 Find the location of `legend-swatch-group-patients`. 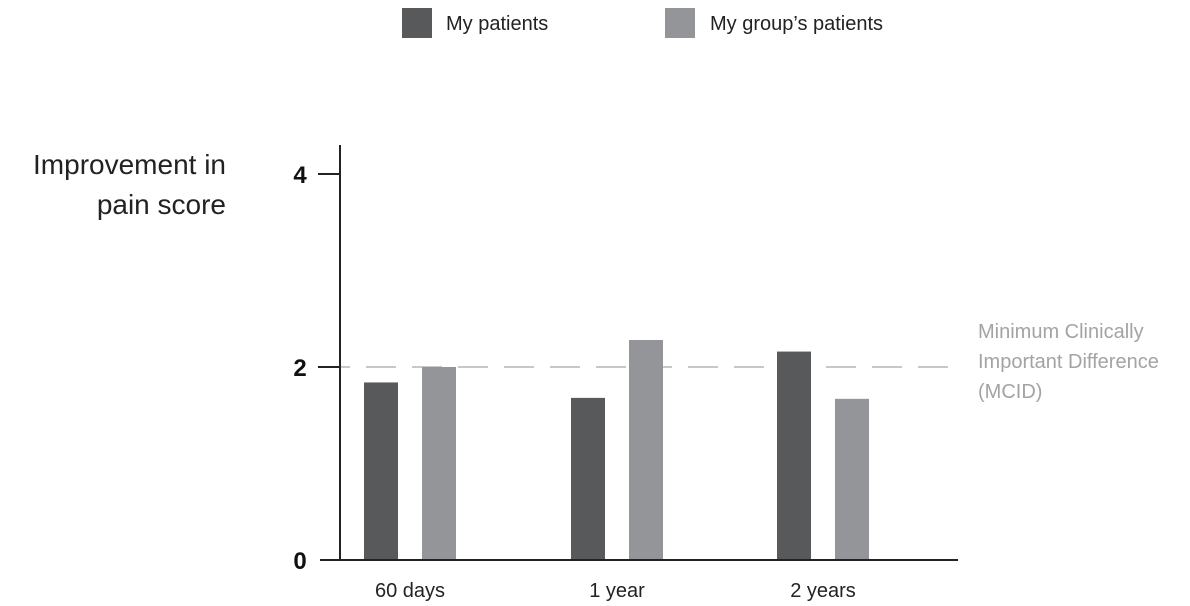

legend-swatch-group-patients is located at coordinates (680, 23).